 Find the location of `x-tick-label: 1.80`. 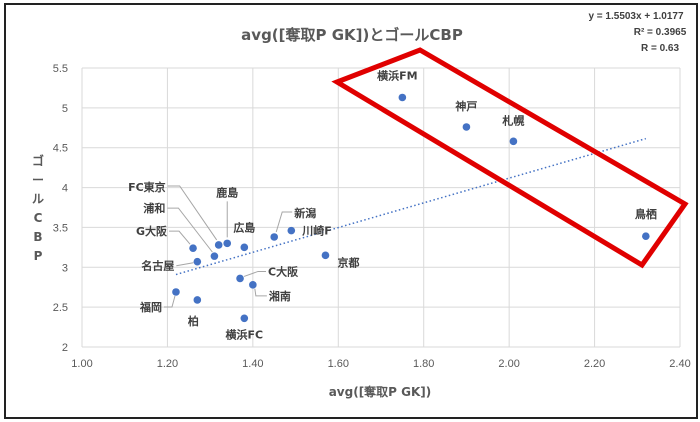

x-tick-label: 1.80 is located at coordinates (423, 364).